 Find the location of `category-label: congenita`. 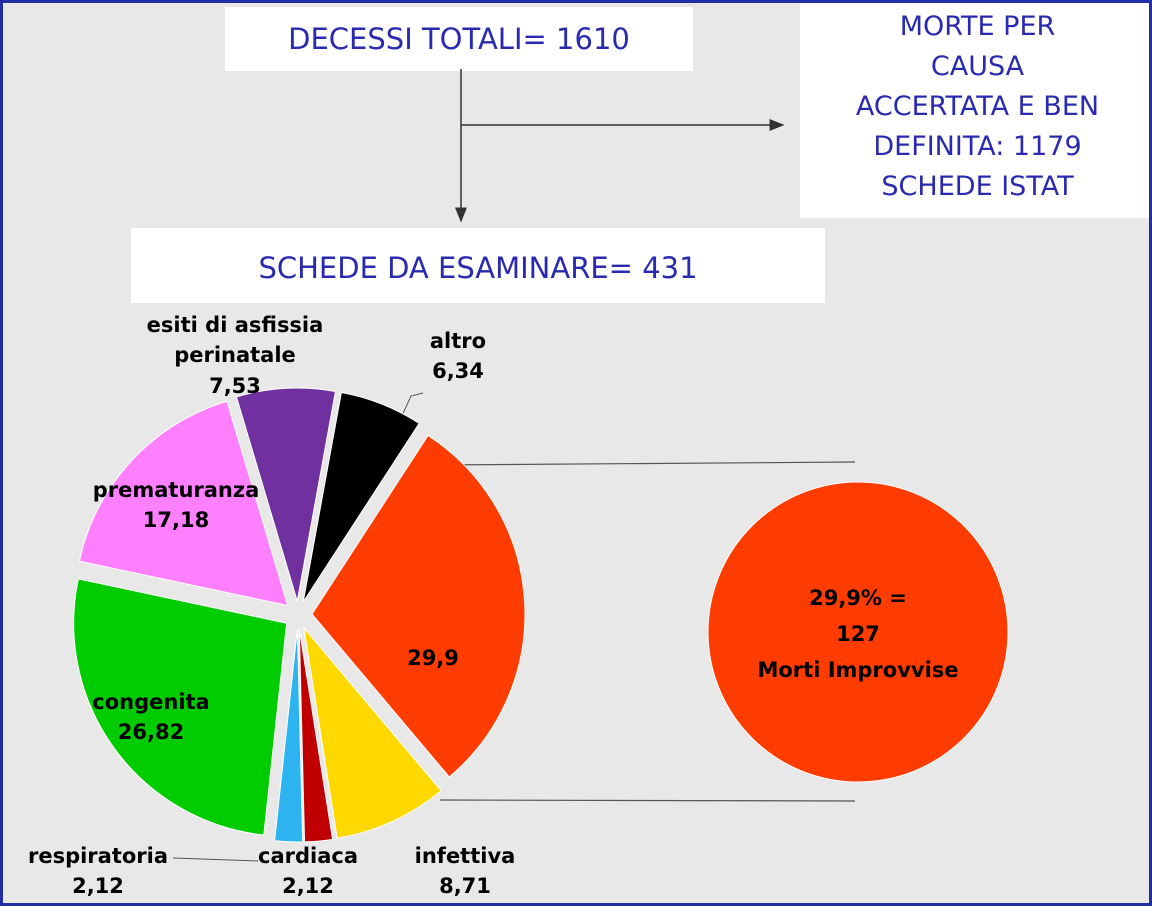

category-label: congenita is located at coordinates (151, 702).